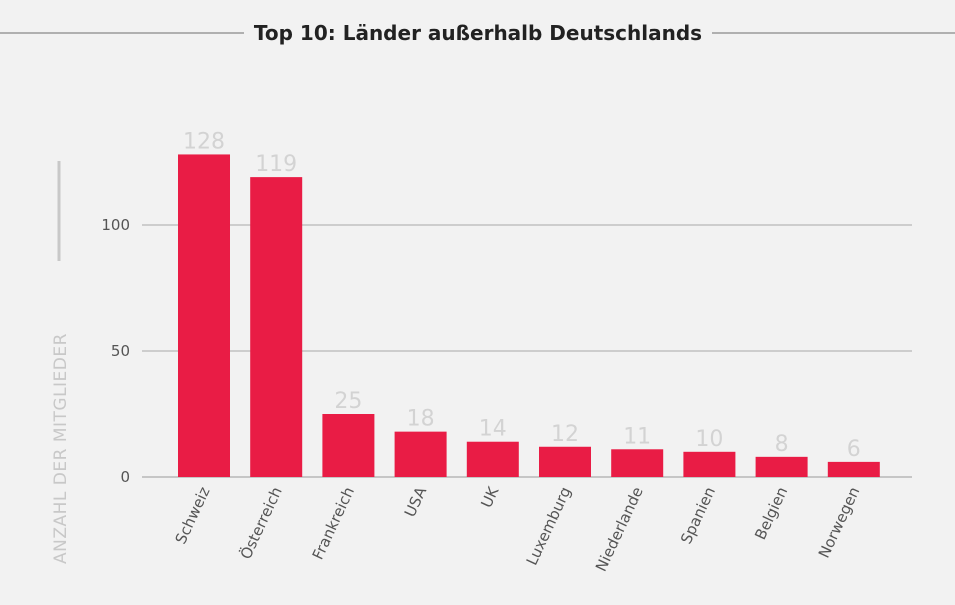 Image resolution: width=955 pixels, height=605 pixels. Describe the element at coordinates (348, 445) in the screenshot. I see `bar-frankreich` at that location.